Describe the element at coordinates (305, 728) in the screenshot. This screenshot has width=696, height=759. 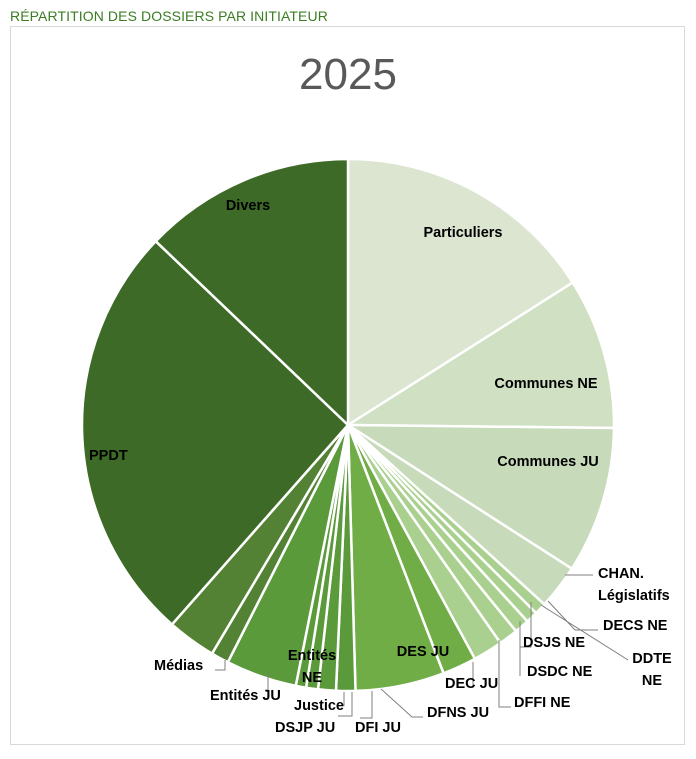
I see `slice-label: DSJP JU` at that location.